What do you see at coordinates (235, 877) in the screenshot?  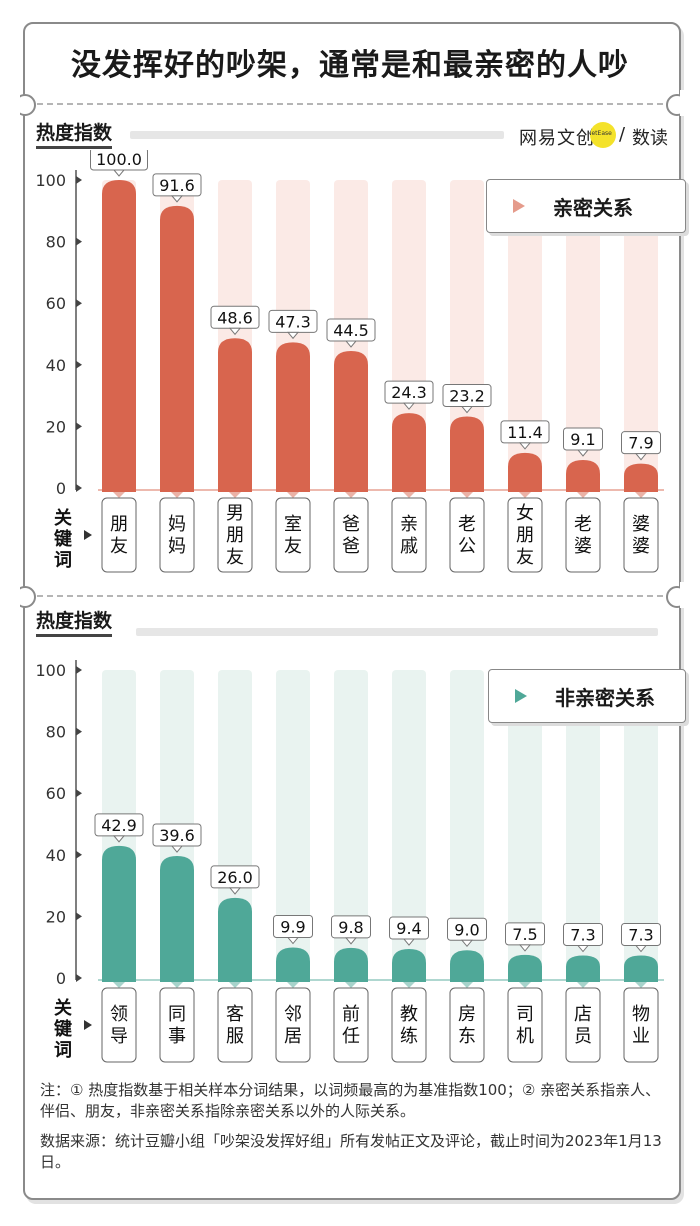 I see `value-label: 26.0` at bounding box center [235, 877].